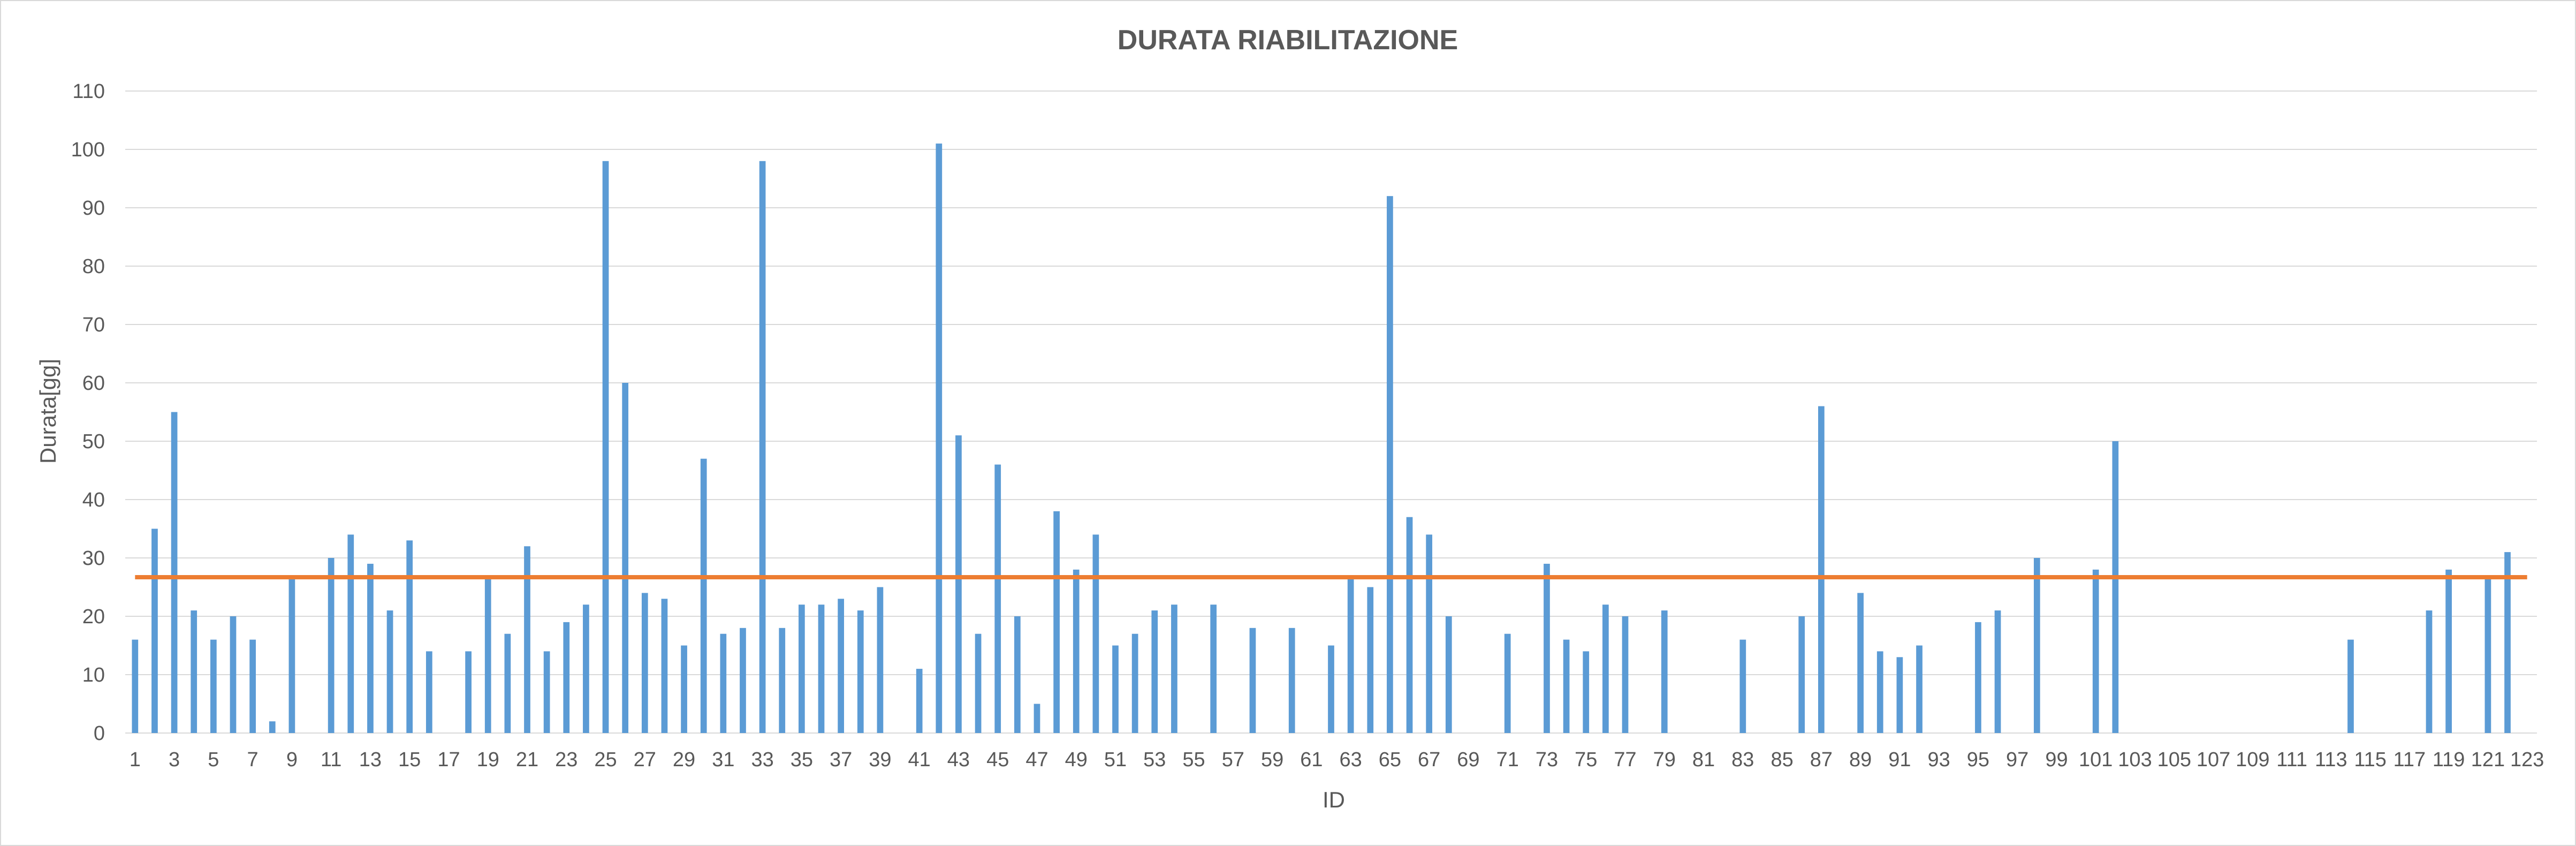 This screenshot has width=2576, height=846. What do you see at coordinates (2449, 760) in the screenshot?
I see `x-tick-label: 119` at bounding box center [2449, 760].